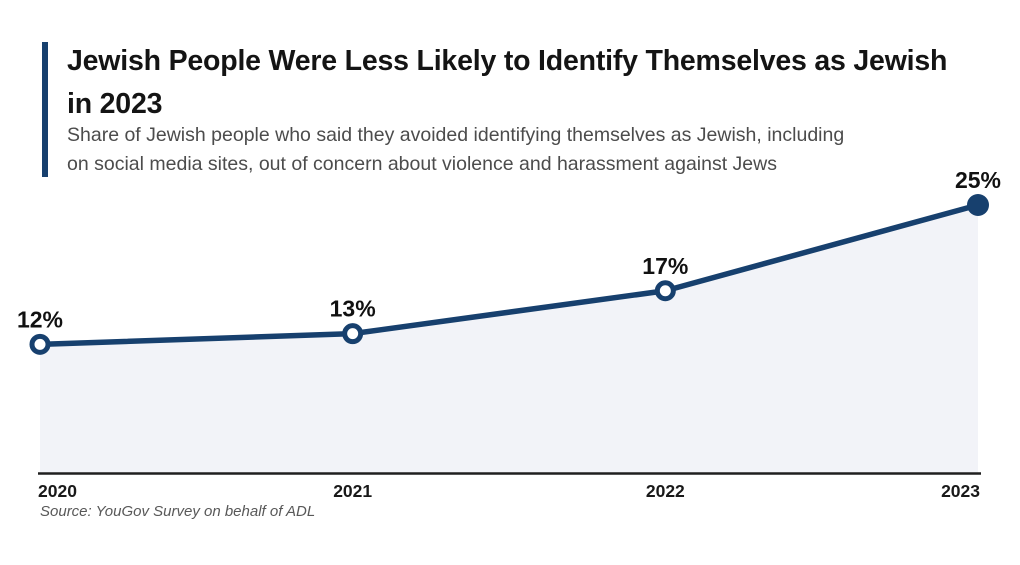 The height and width of the screenshot is (565, 1020). Describe the element at coordinates (665, 291) in the screenshot. I see `data-point-marker-2022` at that location.